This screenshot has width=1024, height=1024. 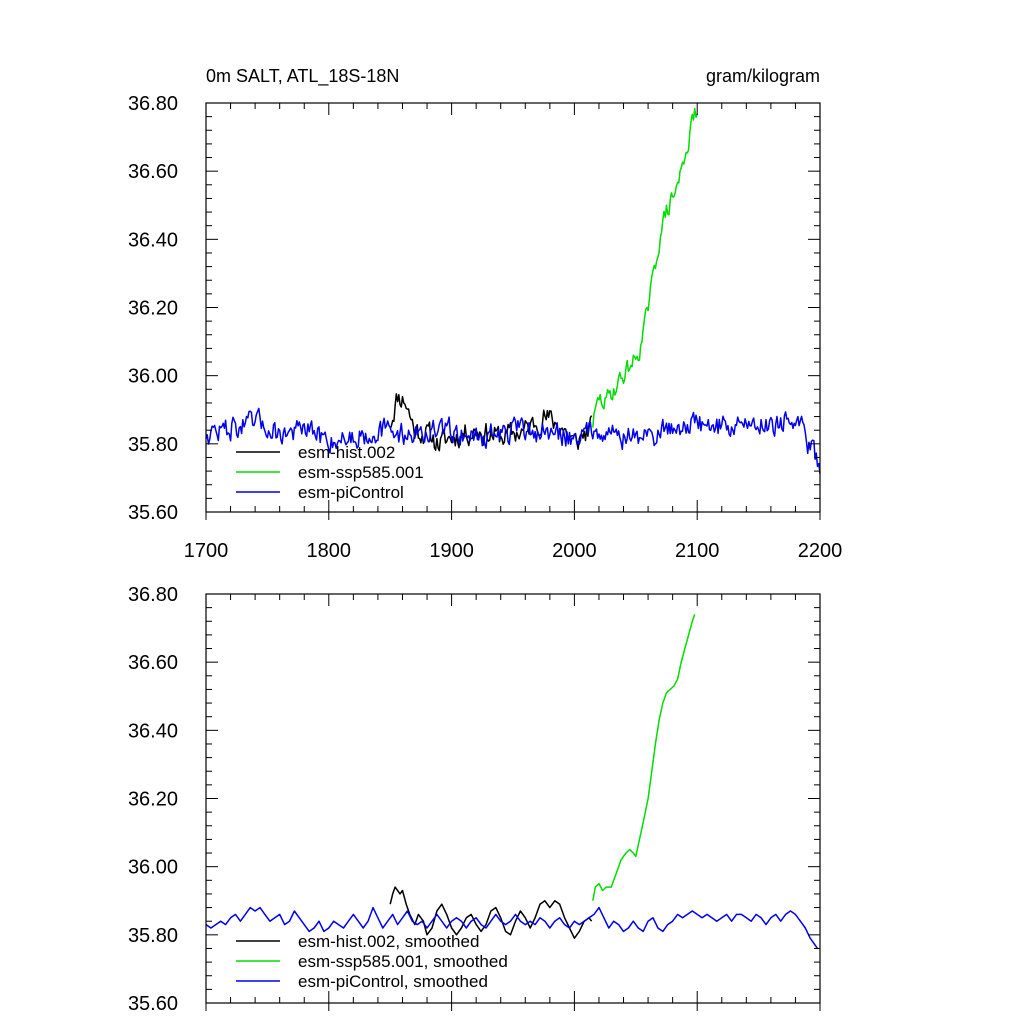 I want to click on legend-item-piControl: esm-piControl, so click(x=320, y=492).